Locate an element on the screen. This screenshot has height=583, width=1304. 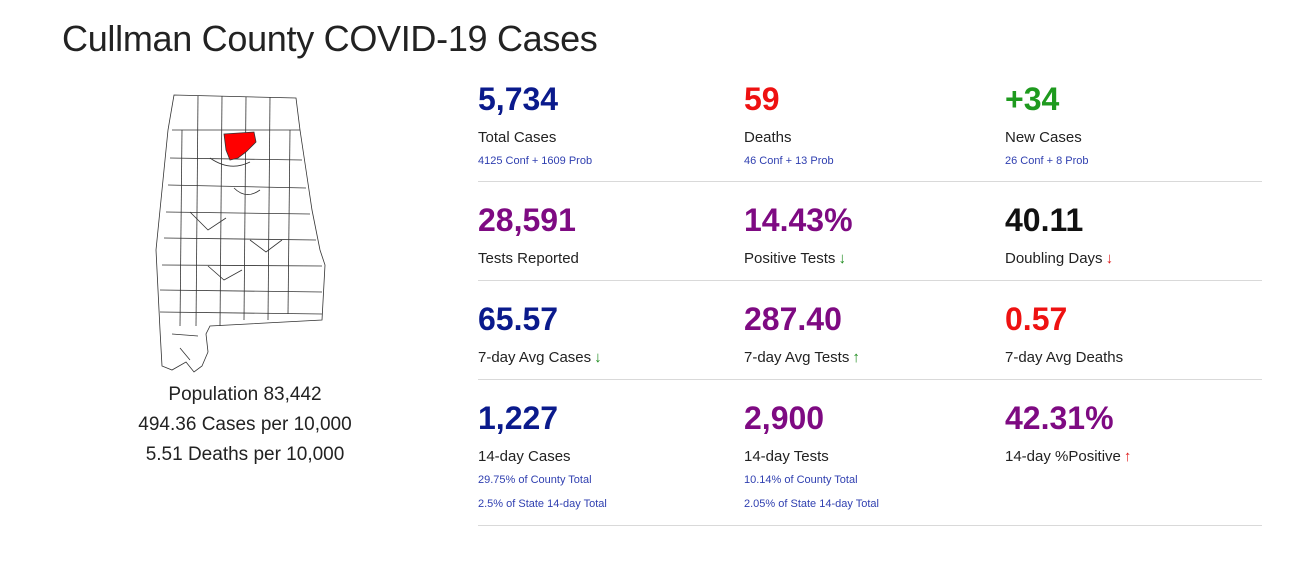
stat-14day-positive: 42.31% 14-day %Positive ↑ is located at coordinates (1068, 423).